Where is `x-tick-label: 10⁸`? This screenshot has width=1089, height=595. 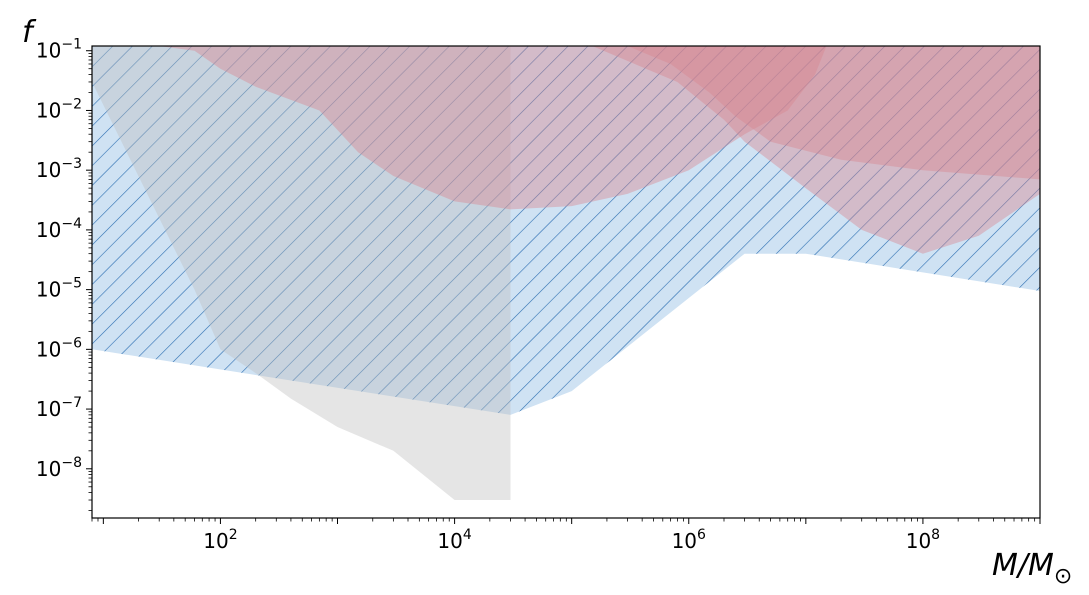 x-tick-label: 10⁸ is located at coordinates (923, 540).